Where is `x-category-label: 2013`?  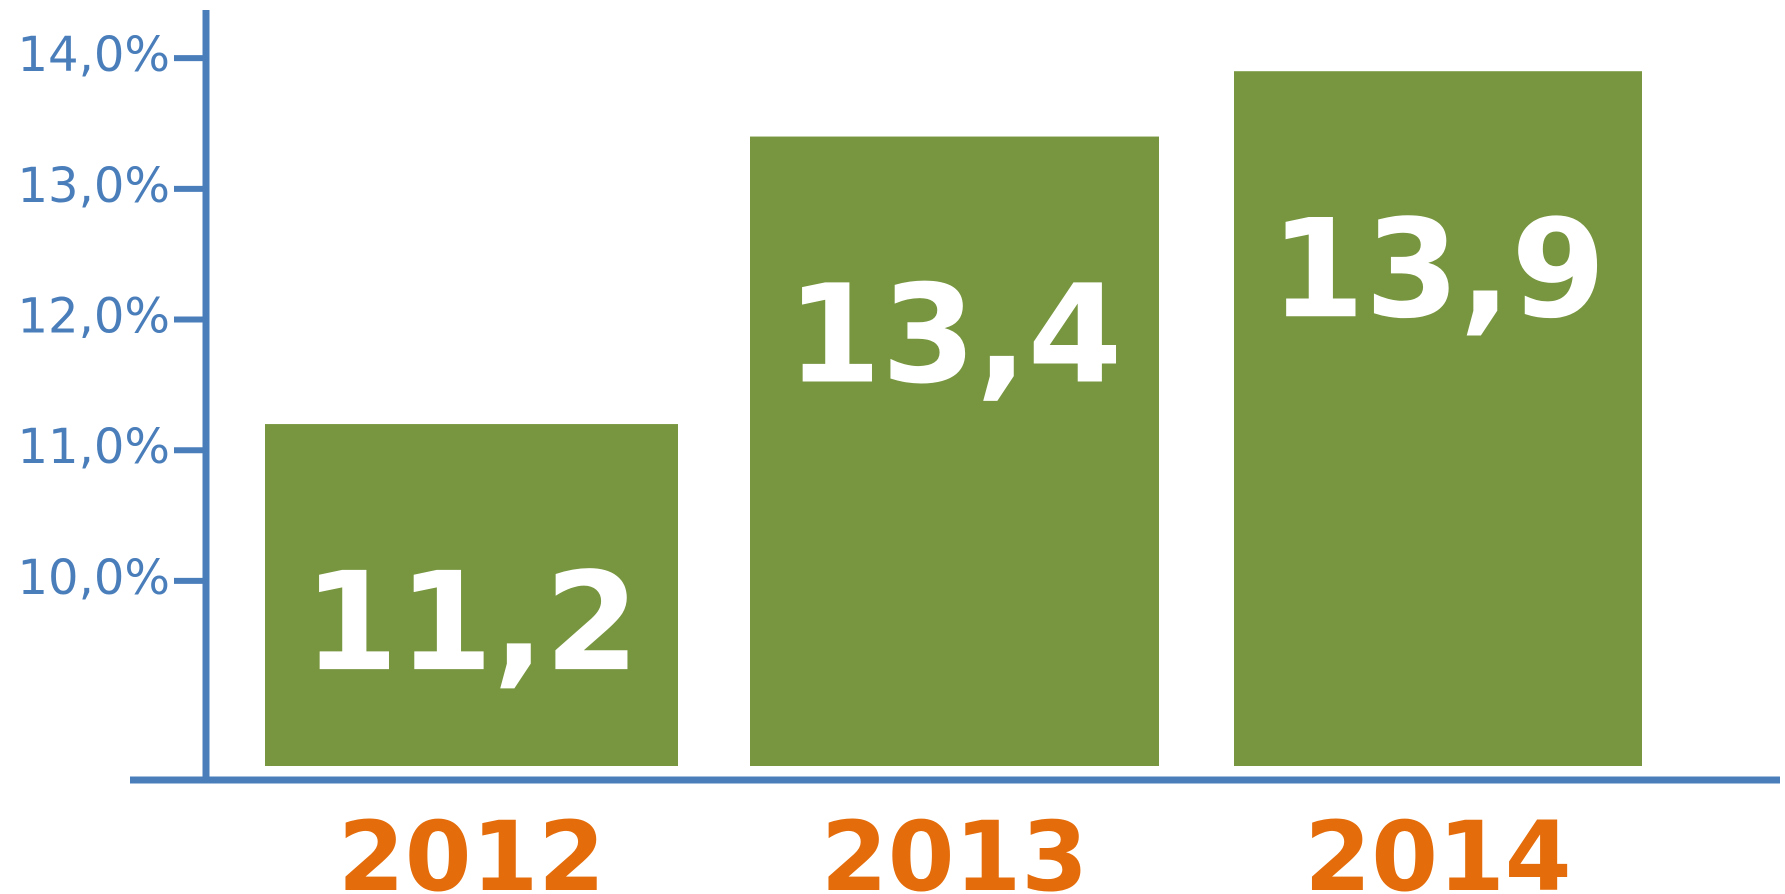 x-category-label: 2013 is located at coordinates (954, 847).